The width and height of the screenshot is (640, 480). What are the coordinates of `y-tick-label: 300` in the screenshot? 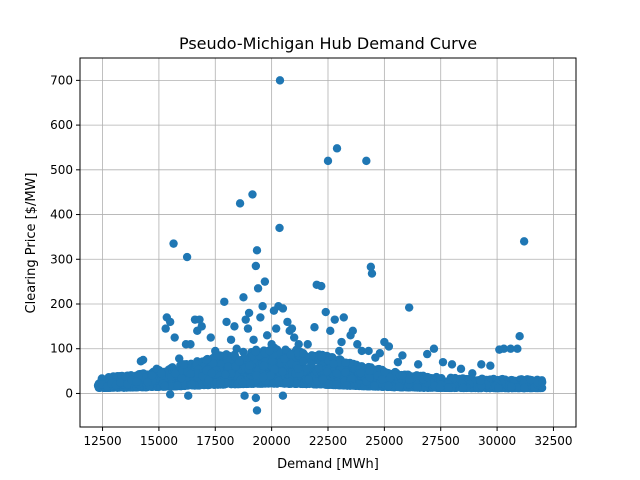 It's located at (61, 259).